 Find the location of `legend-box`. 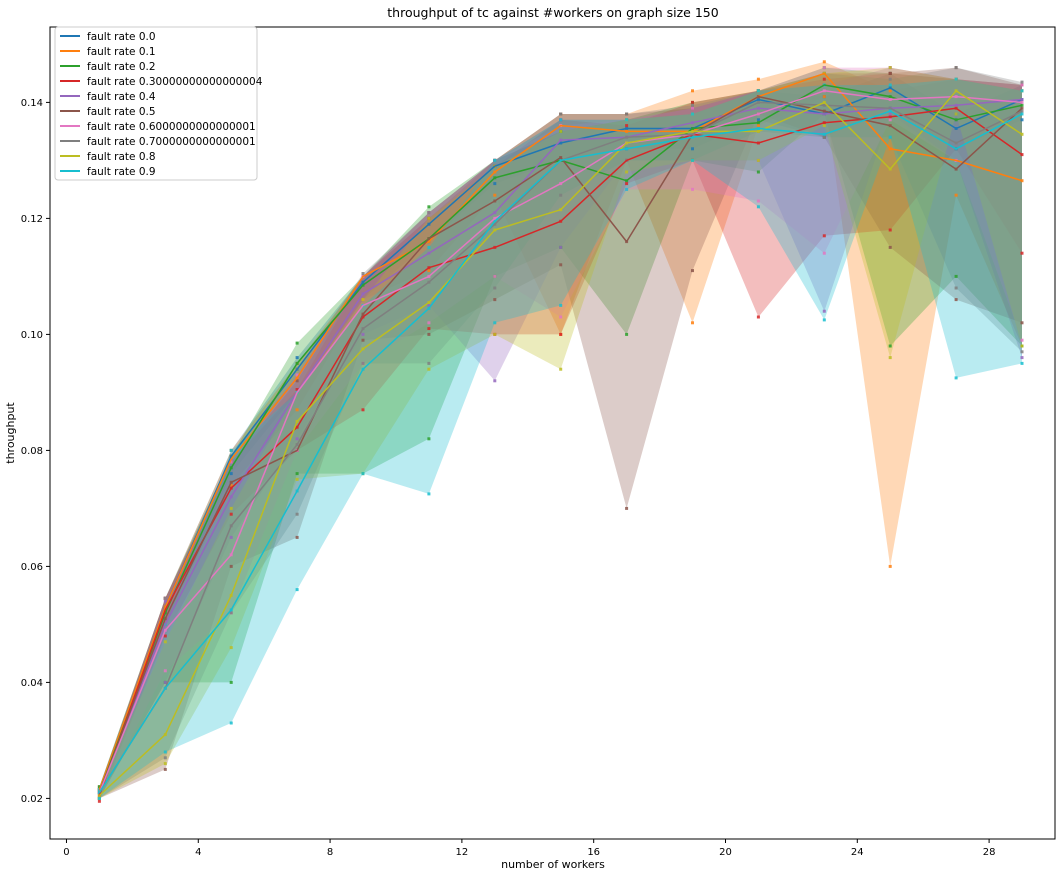

legend-box is located at coordinates (156, 103).